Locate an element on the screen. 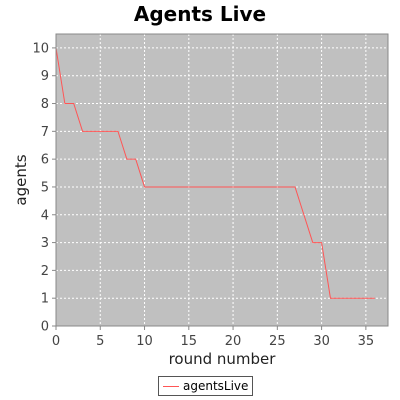  y-axis: 0 1 2 3 4 5 6 7 8 9 10 is located at coordinates (44, 188).